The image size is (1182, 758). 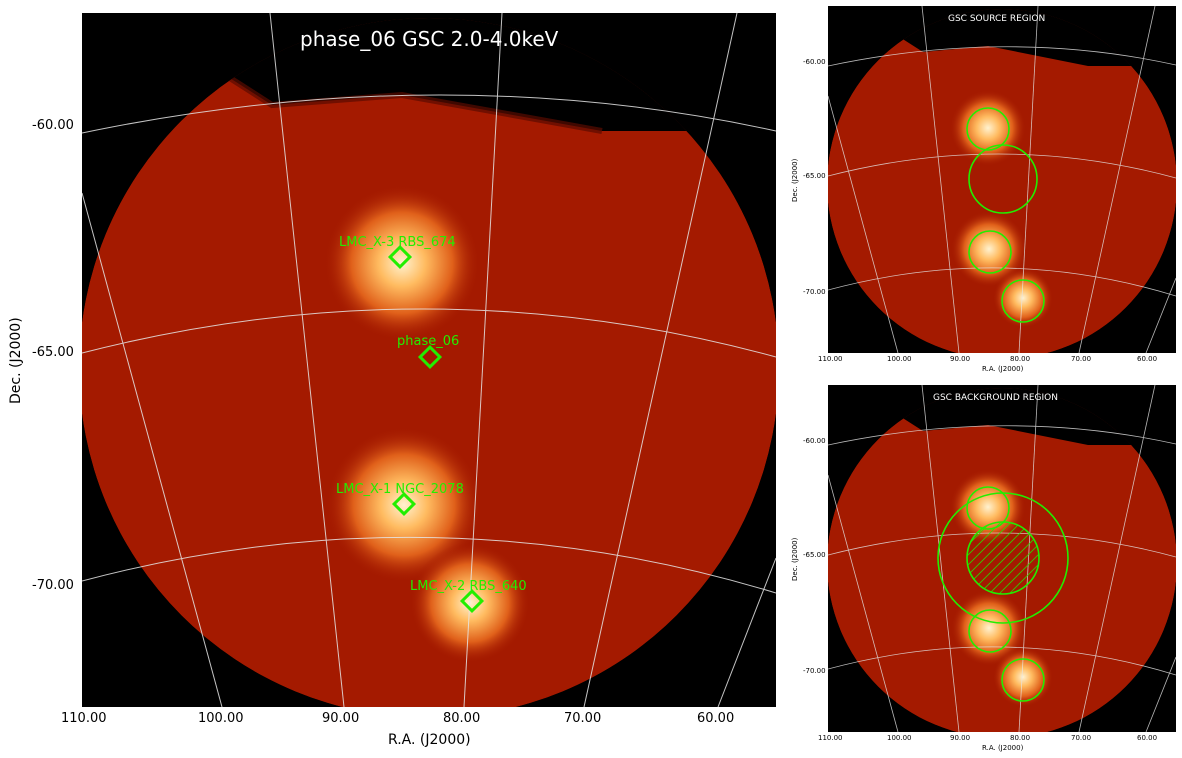 I want to click on marker-lmc-x1, so click(x=404, y=504).